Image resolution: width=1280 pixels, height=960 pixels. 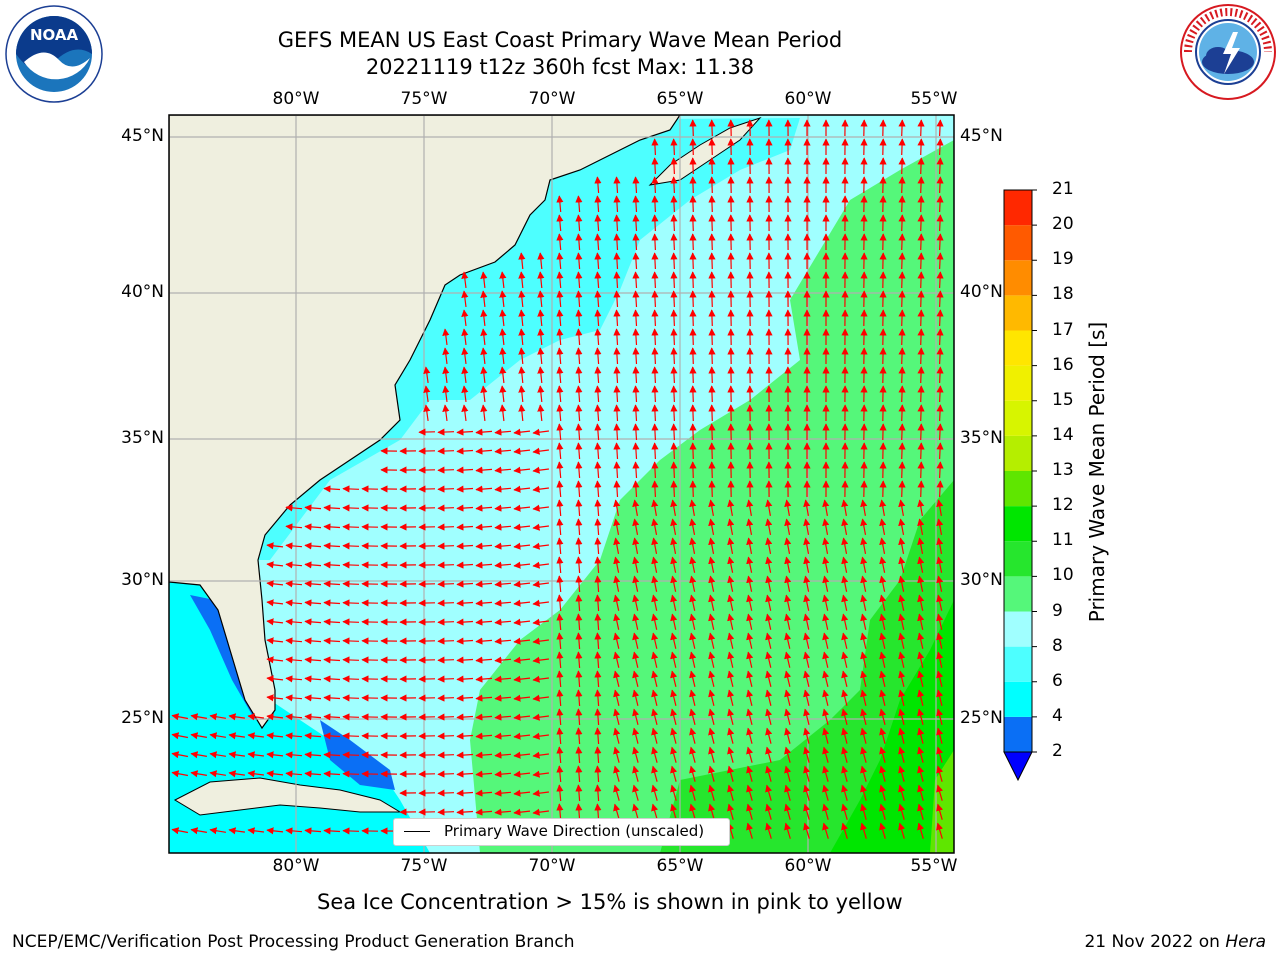 I want to click on footer-machine: Hera, so click(x=1245, y=942).